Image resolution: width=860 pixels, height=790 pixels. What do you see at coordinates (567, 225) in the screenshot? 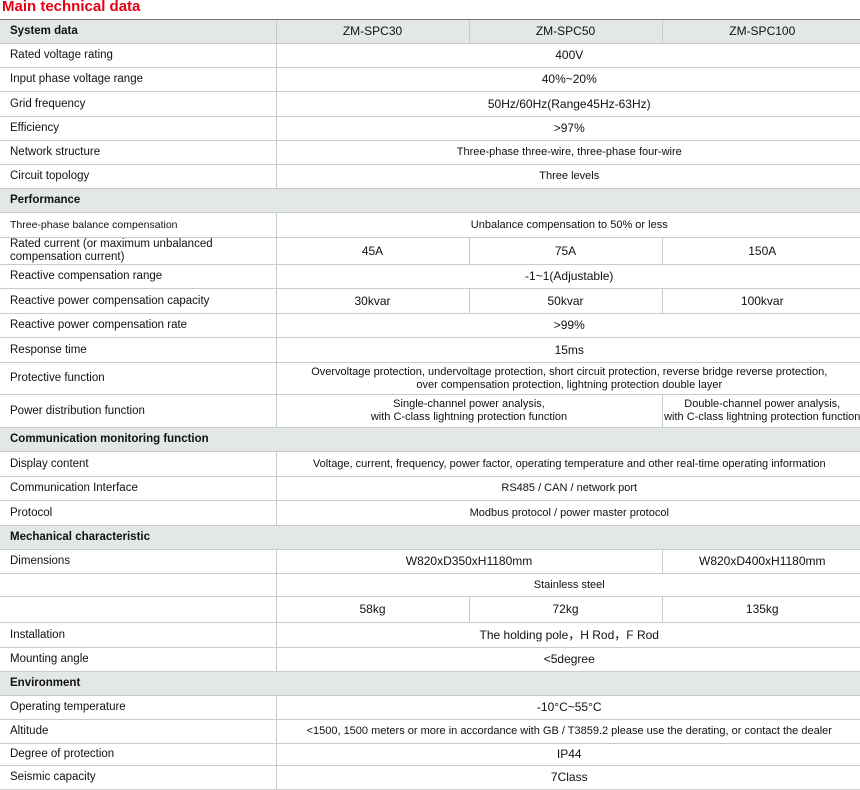
I see `row-value: Unbalance compensation to 50% or less` at bounding box center [567, 225].